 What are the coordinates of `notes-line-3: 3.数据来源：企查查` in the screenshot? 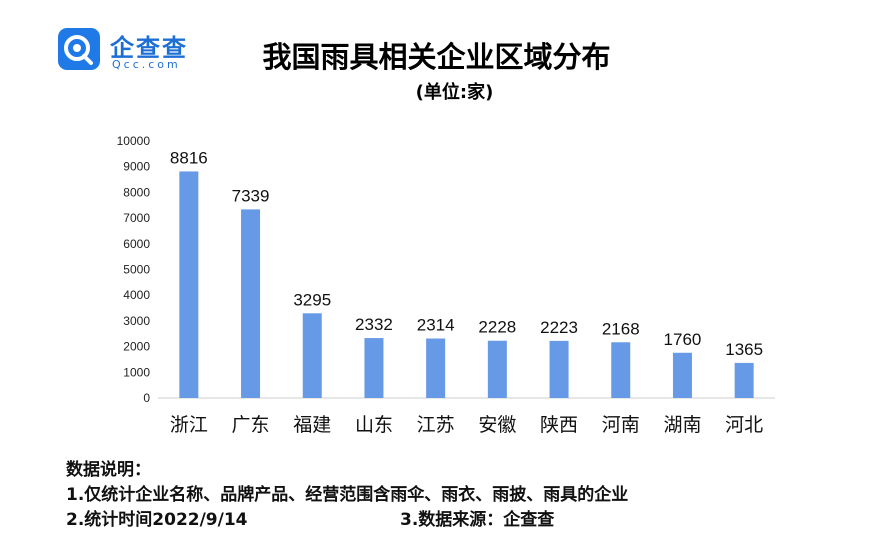 It's located at (477, 520).